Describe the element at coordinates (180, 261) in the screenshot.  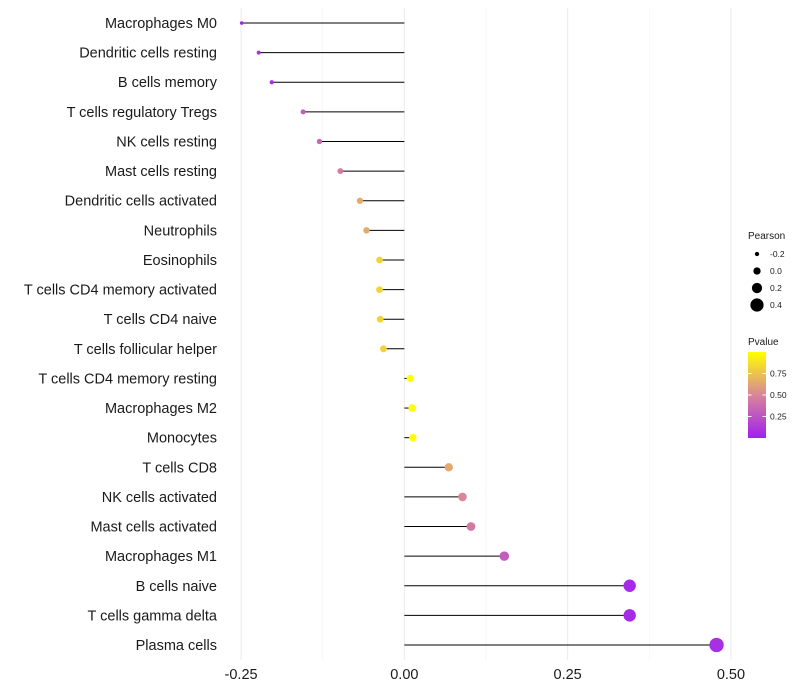
I see `category-label: Eosinophils` at that location.